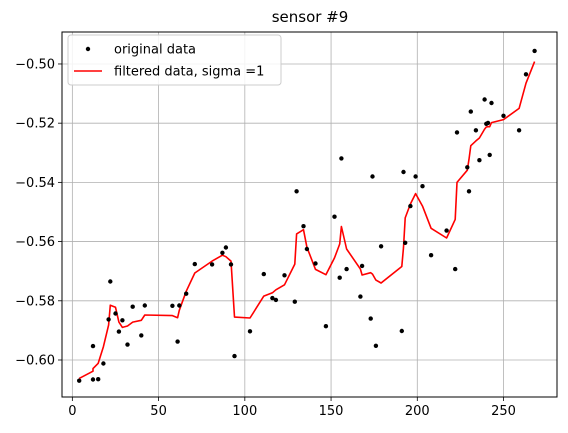  I want to click on y-tick-label: −0.58, so click(35, 301).